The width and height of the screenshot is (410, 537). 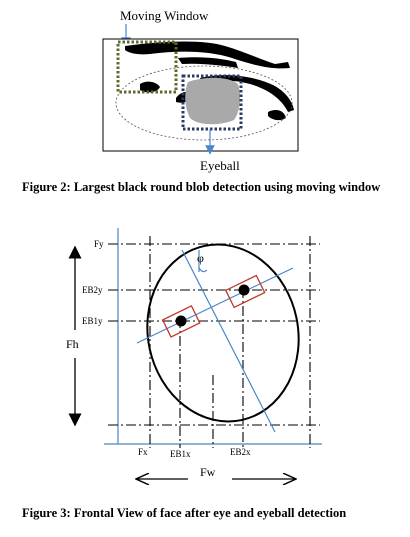 I want to click on label-eb1y: EB1y, so click(x=92, y=321).